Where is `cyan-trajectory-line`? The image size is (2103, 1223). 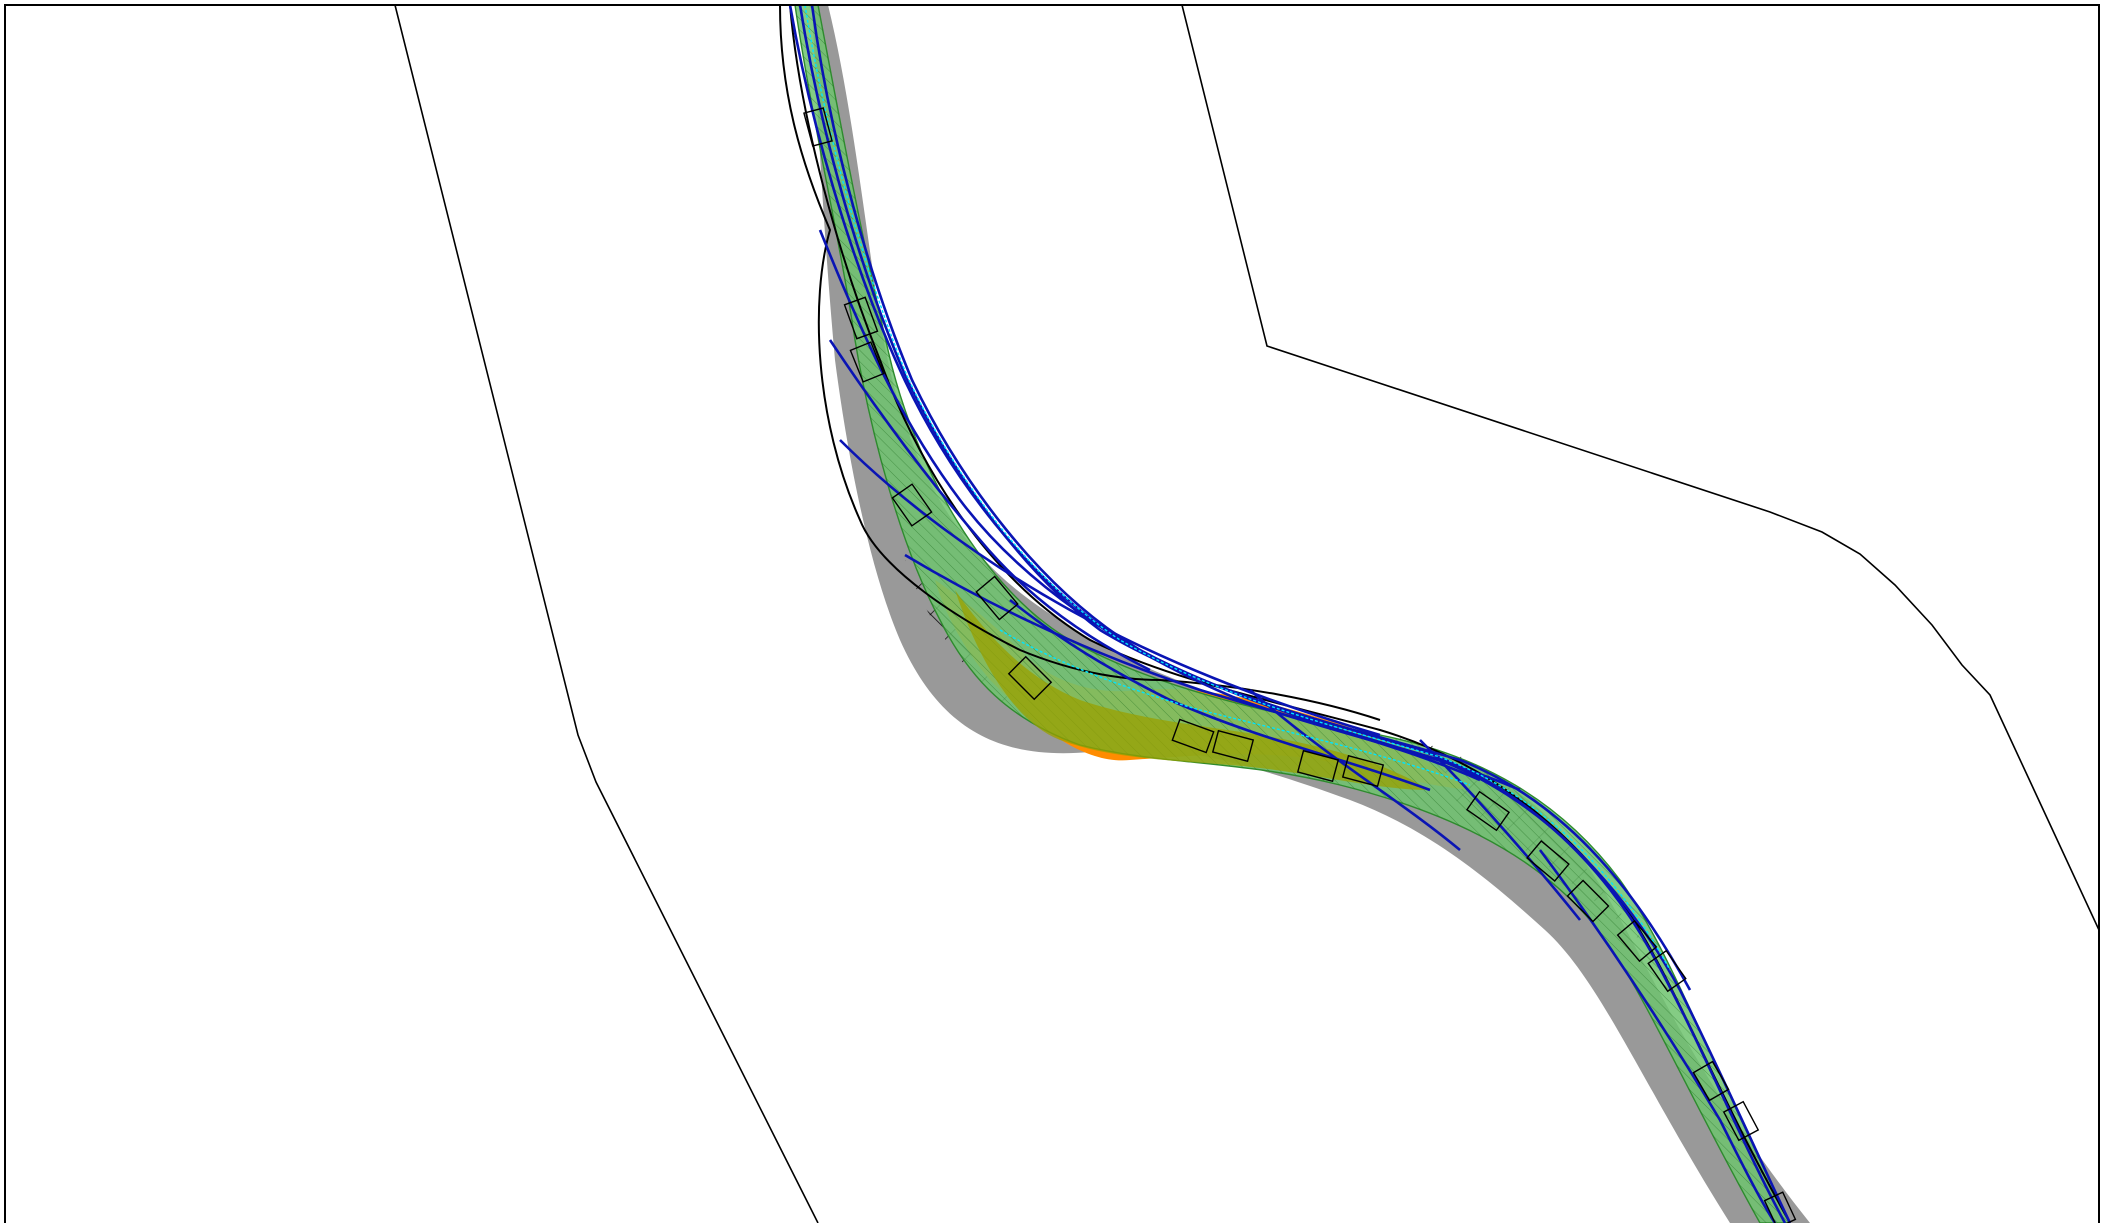 cyan-trajectory-line is located at coordinates (1235, 707).